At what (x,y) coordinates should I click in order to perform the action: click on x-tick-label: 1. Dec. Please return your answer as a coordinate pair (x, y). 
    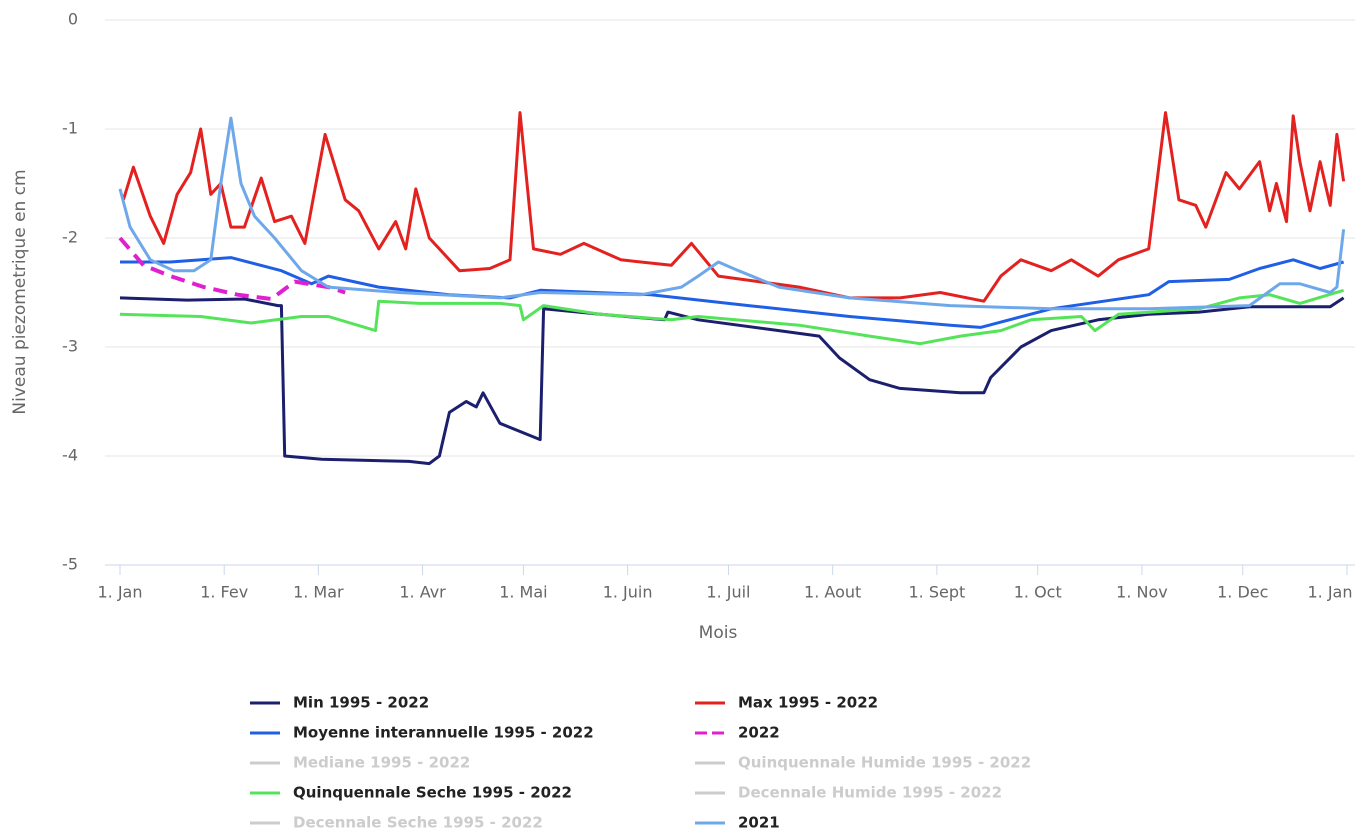
    Looking at the image, I should click on (1242, 592).